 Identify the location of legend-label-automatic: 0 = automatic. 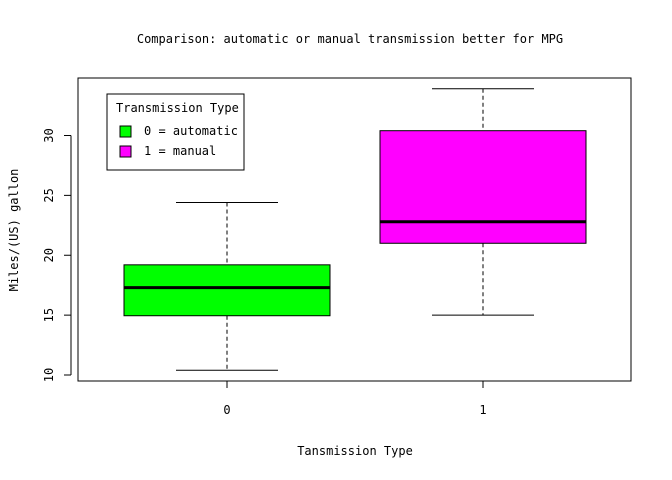
(191, 131).